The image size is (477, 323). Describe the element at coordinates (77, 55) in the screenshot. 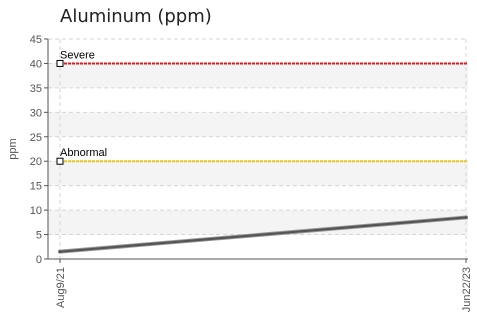

I see `threshold-label: Severe` at that location.